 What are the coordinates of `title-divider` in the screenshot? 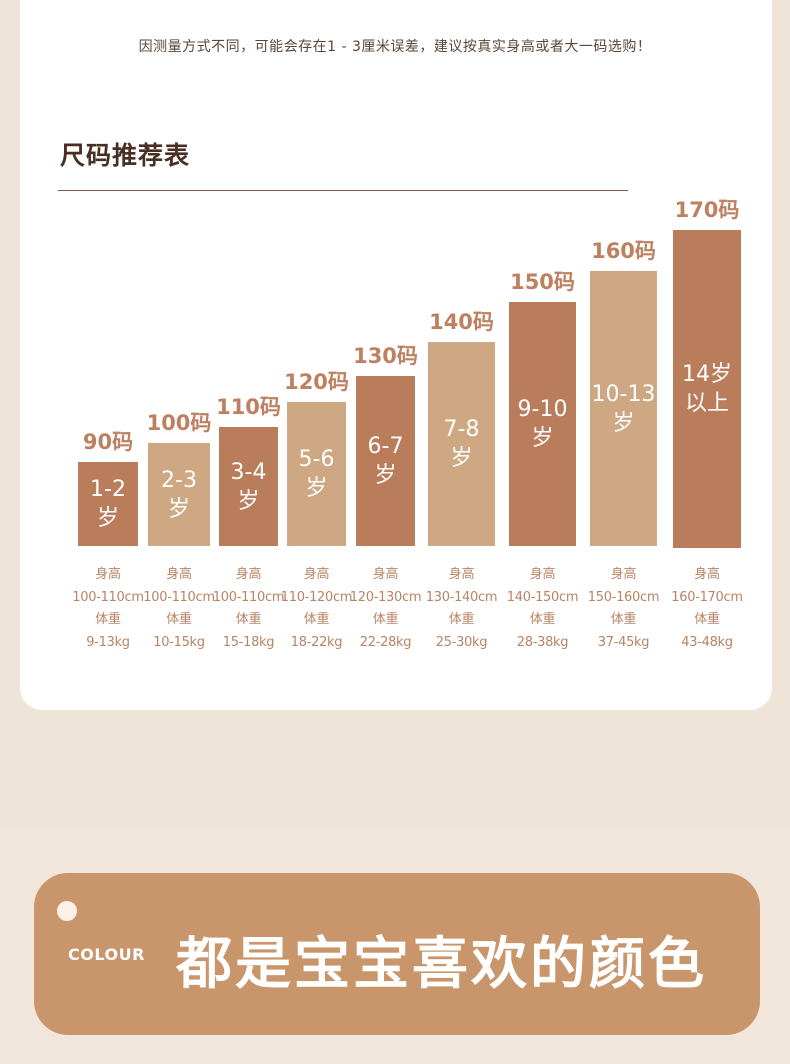 It's located at (343, 190).